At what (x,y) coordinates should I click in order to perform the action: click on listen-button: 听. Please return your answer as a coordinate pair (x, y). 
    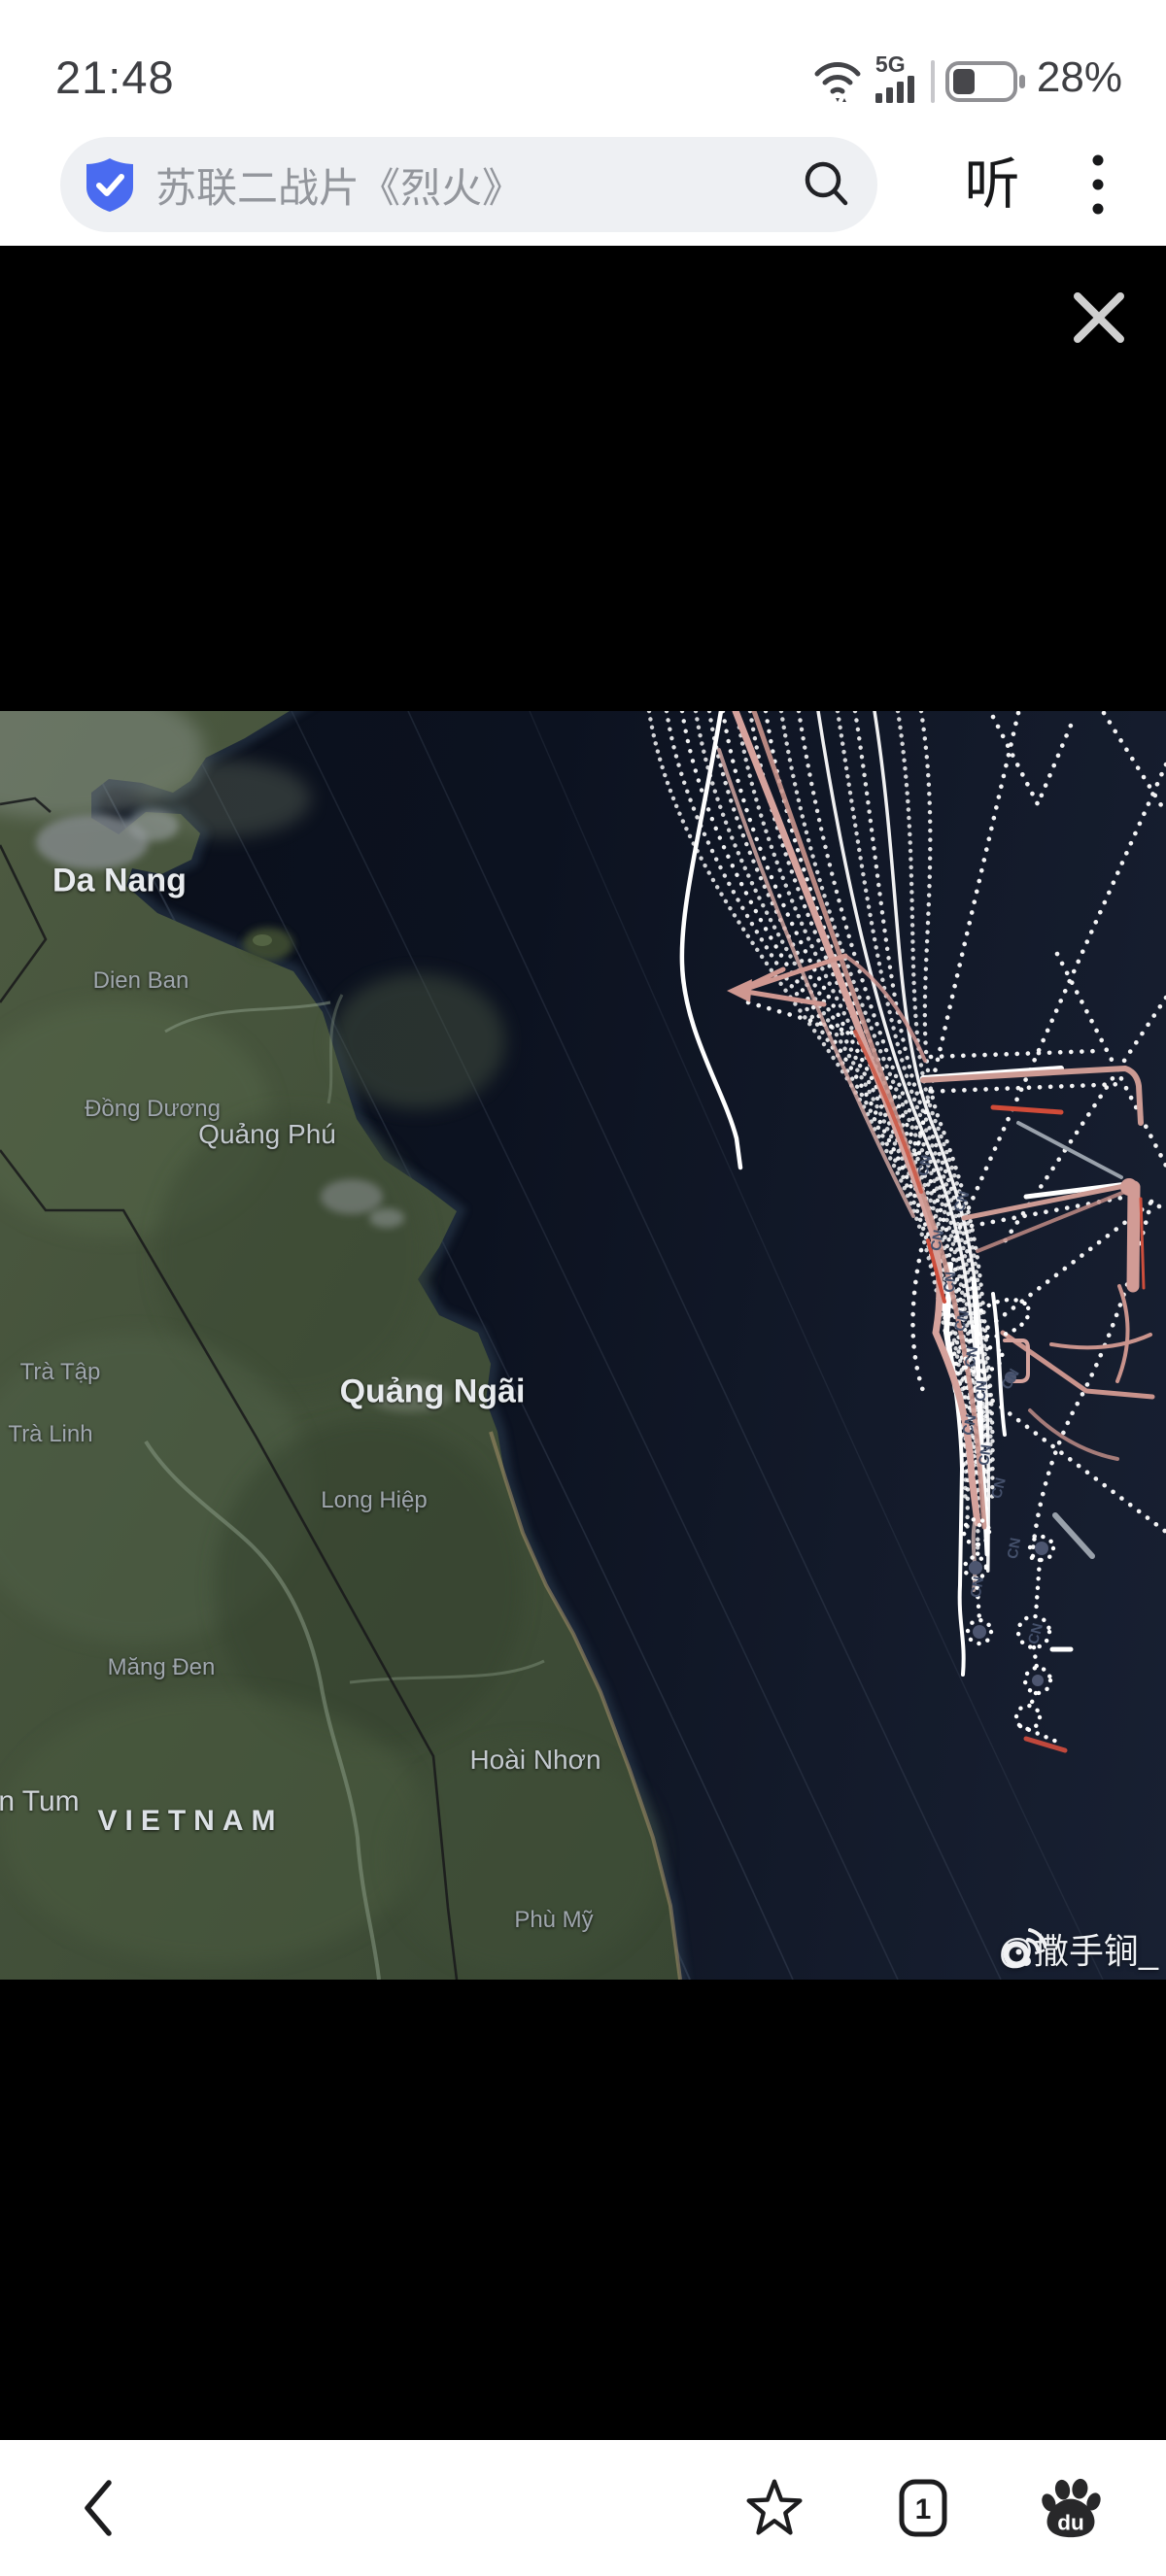
    Looking at the image, I should click on (992, 184).